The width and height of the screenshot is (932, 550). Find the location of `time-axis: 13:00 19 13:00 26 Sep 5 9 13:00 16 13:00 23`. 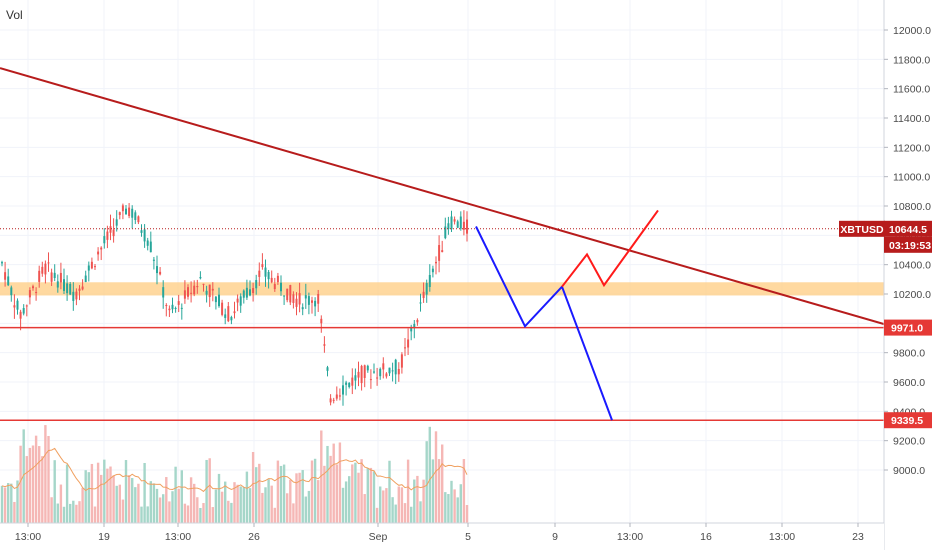

time-axis: 13:00 19 13:00 26 Sep 5 9 13:00 16 13:00 23 is located at coordinates (442, 536).